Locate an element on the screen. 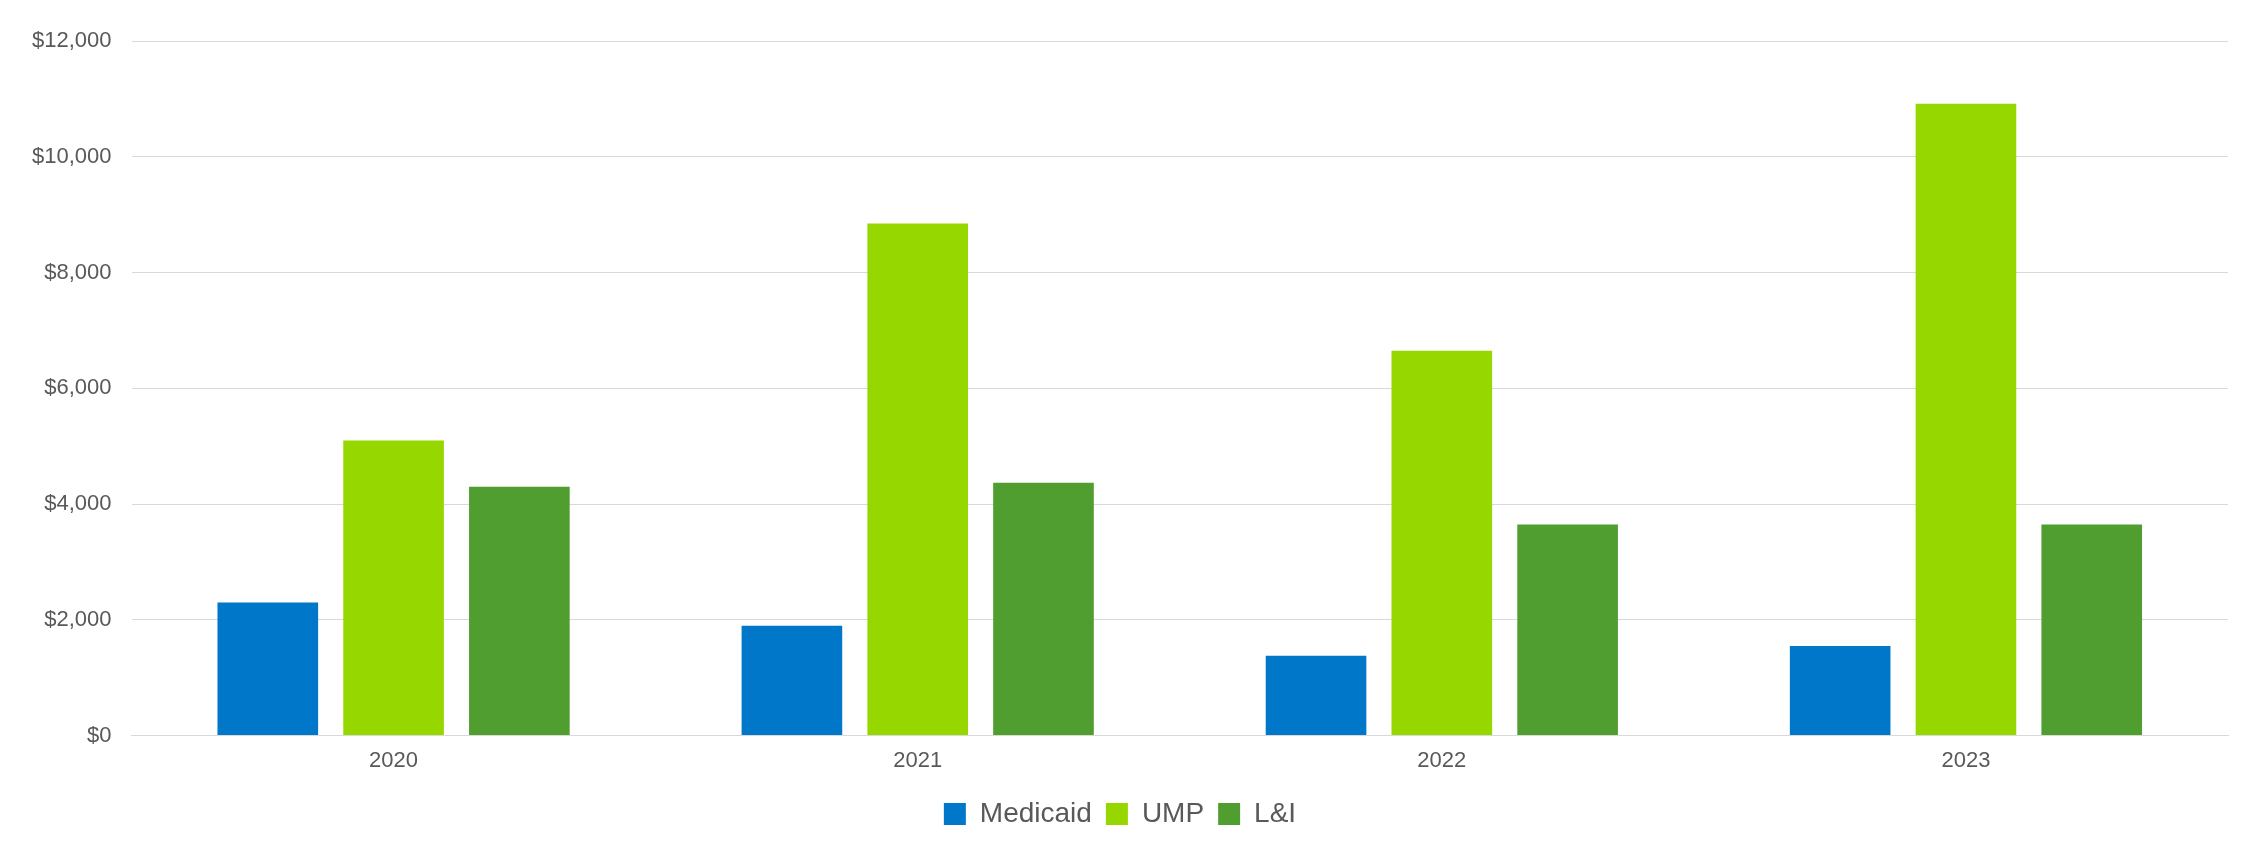 This screenshot has width=2264, height=849. x-tick-label: 2022 is located at coordinates (1442, 759).